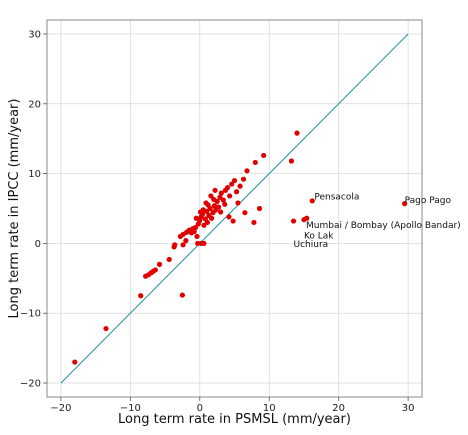 The image size is (468, 435). What do you see at coordinates (33, 209) in the screenshot?
I see `y-tick-labels: −20 −10 0 10 20 30` at bounding box center [33, 209].